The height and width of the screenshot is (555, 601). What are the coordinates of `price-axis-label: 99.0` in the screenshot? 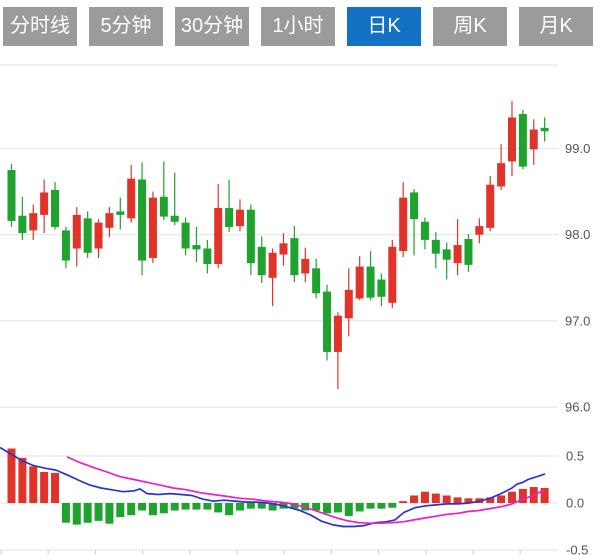 It's located at (577, 148).